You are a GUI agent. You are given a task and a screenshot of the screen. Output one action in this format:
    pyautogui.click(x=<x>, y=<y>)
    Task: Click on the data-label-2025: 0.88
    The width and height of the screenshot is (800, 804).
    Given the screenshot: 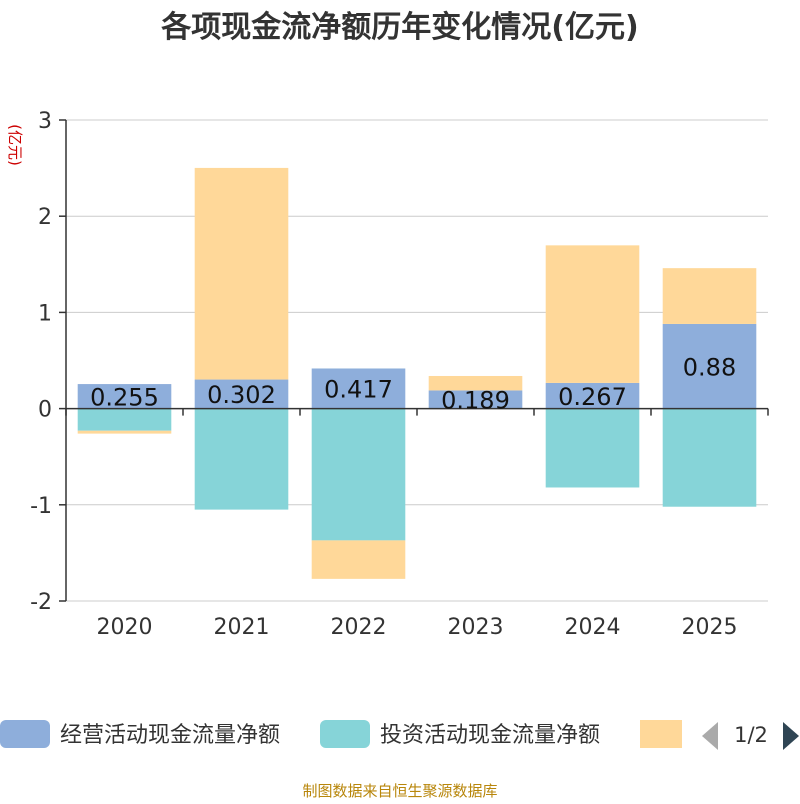 What is the action you would take?
    pyautogui.click(x=709, y=367)
    